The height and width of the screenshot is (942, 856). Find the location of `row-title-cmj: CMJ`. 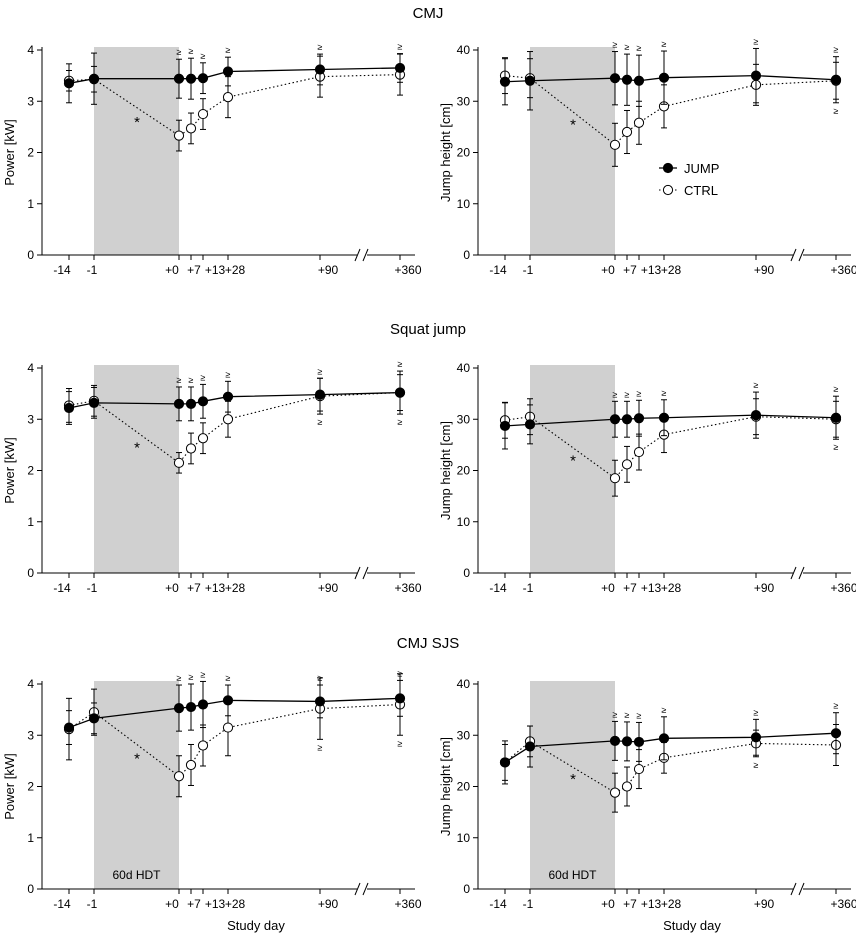

row-title-cmj: CMJ is located at coordinates (428, 13).